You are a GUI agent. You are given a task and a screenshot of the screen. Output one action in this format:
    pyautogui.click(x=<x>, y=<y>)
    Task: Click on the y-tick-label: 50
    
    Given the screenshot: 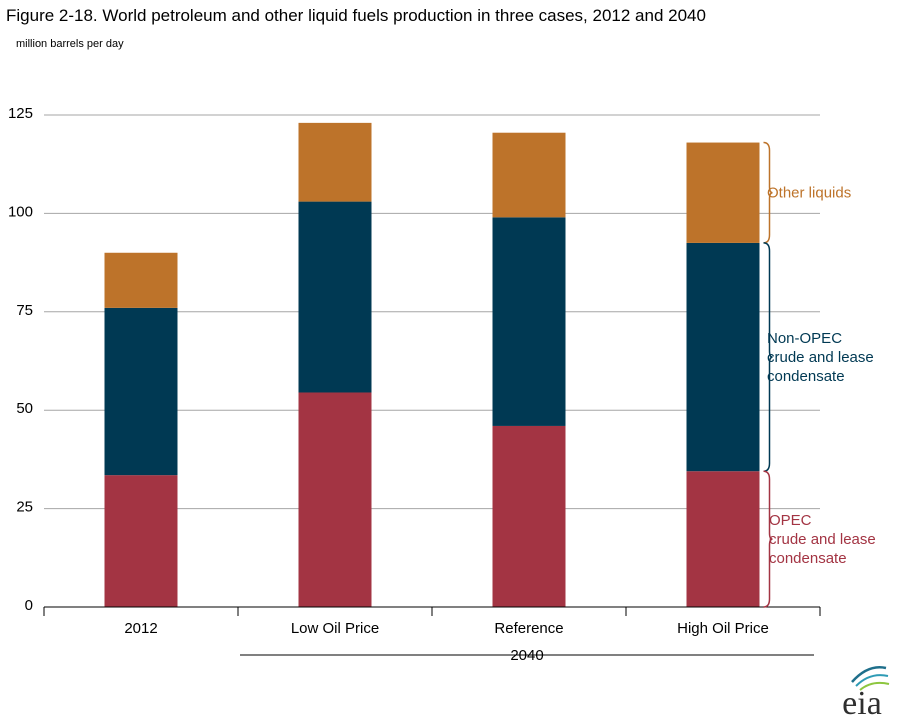 What is the action you would take?
    pyautogui.click(x=24, y=408)
    